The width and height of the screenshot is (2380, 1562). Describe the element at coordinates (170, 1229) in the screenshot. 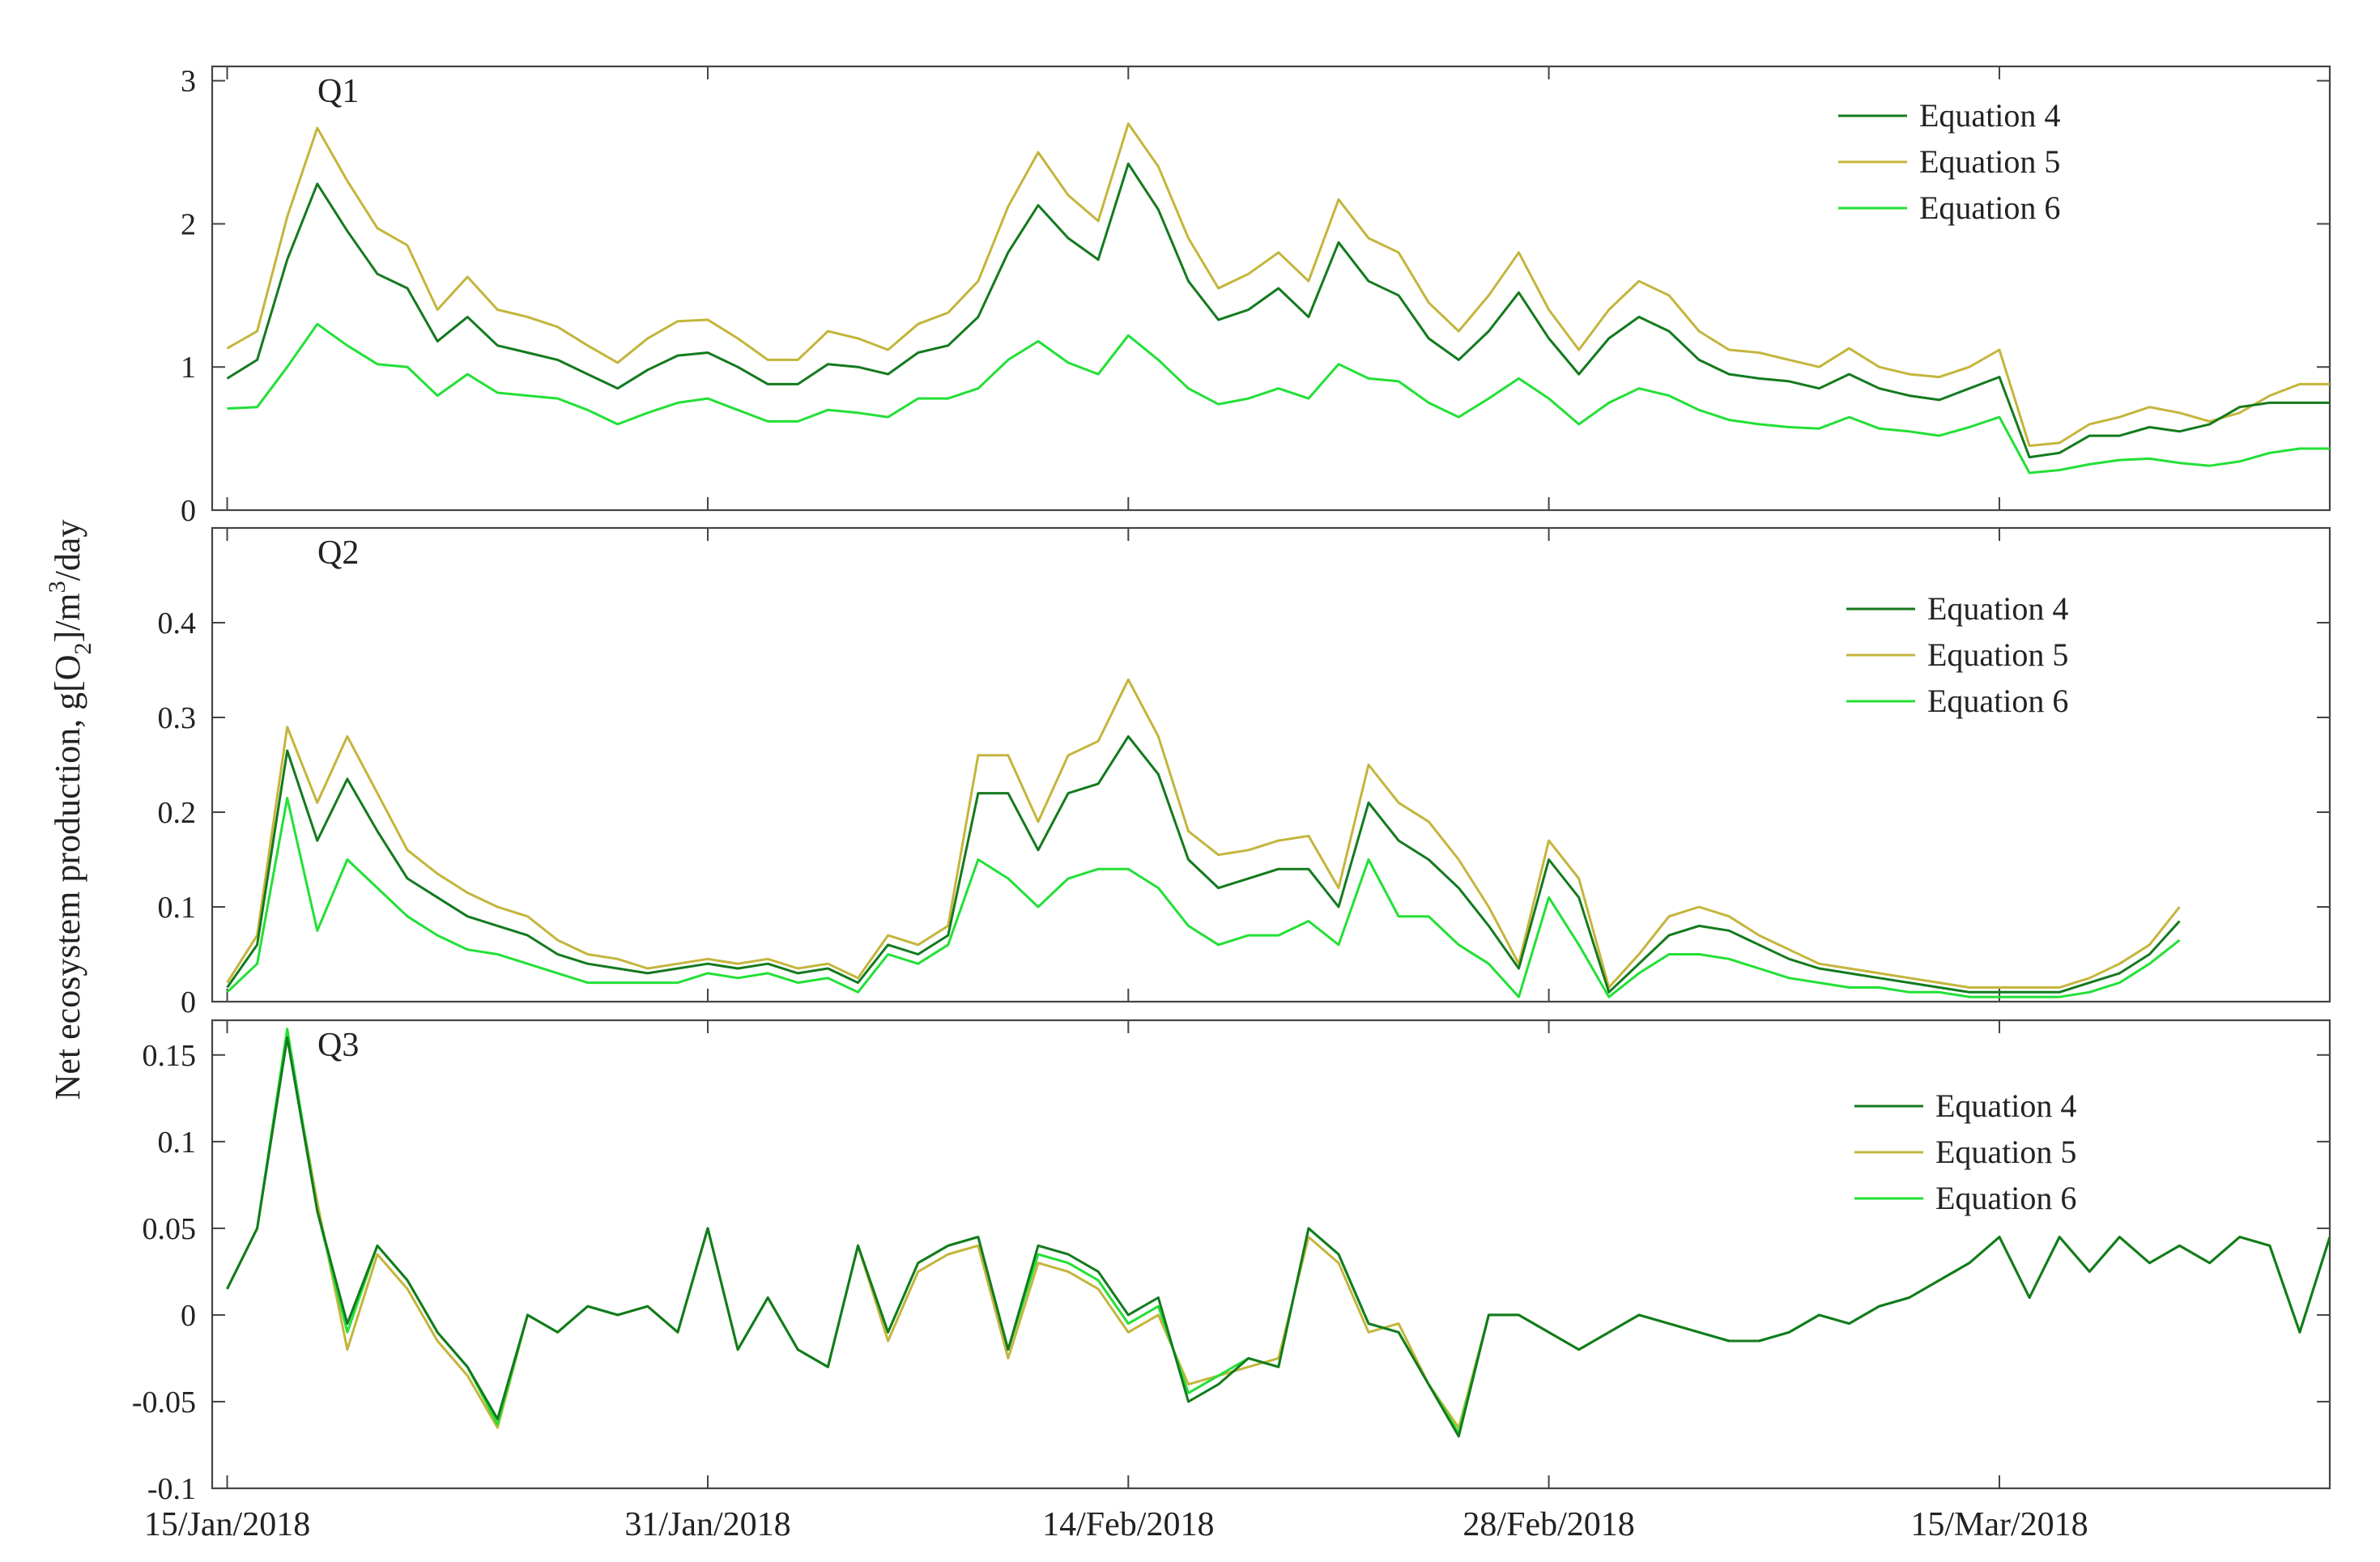

I see `y-tick-label: 0.05` at that location.